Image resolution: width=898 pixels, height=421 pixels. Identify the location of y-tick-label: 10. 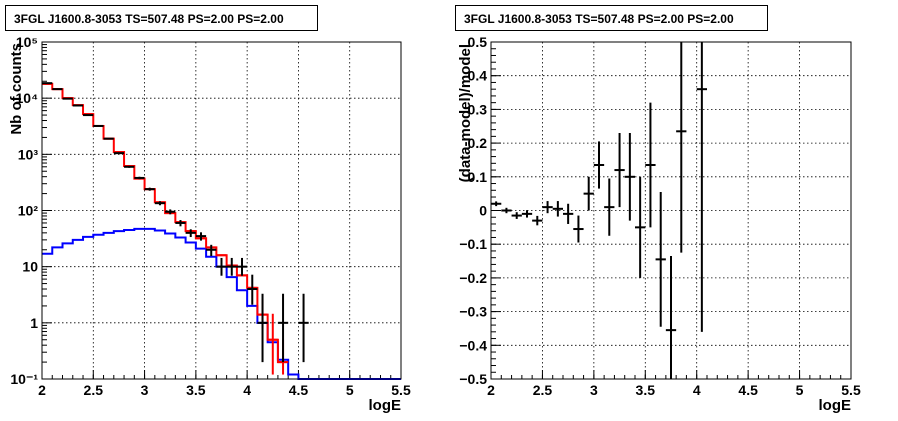
(30, 267).